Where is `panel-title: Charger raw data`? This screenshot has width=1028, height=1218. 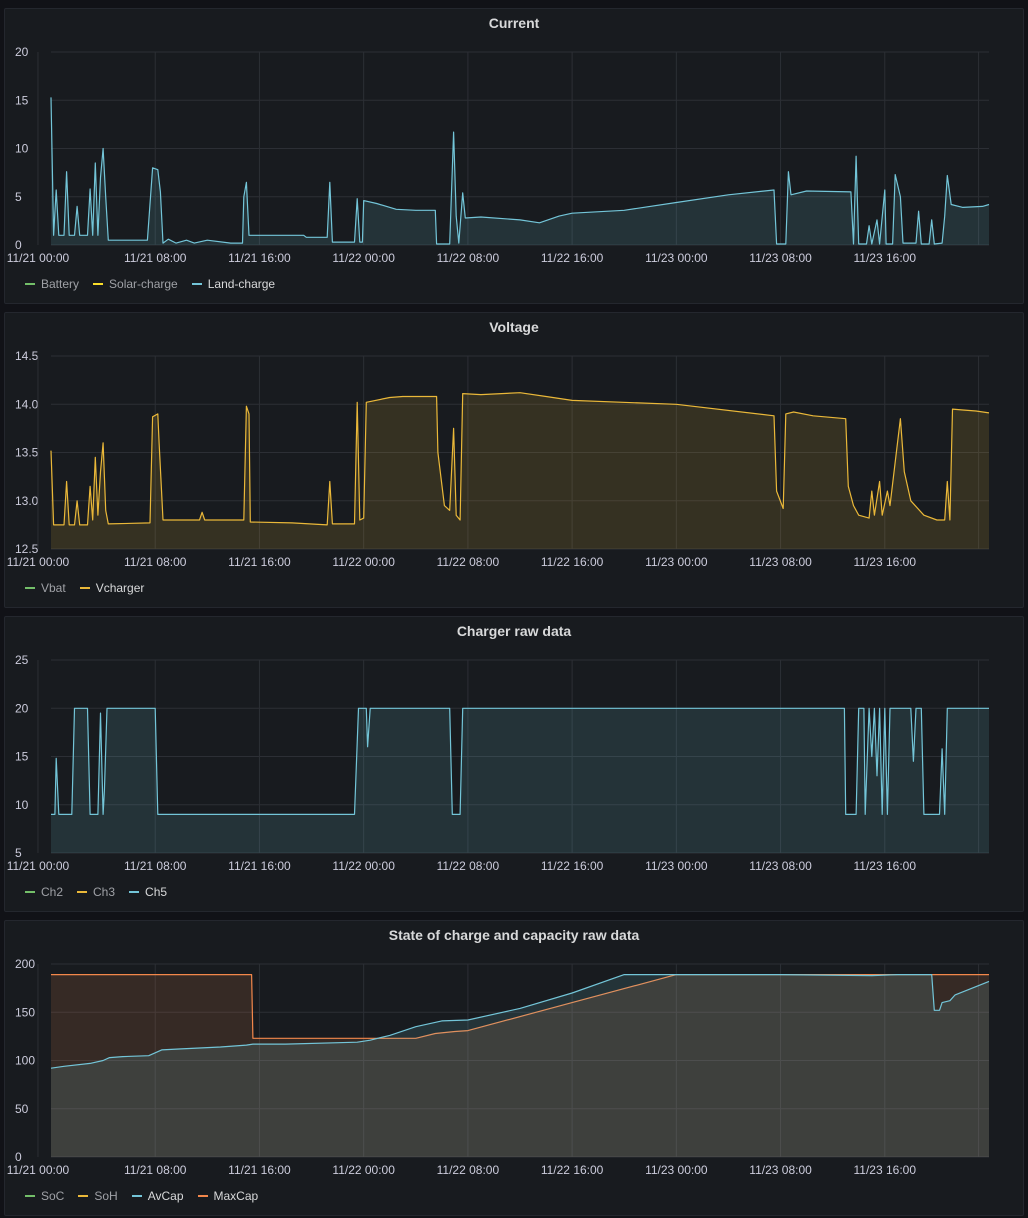 panel-title: Charger raw data is located at coordinates (514, 631).